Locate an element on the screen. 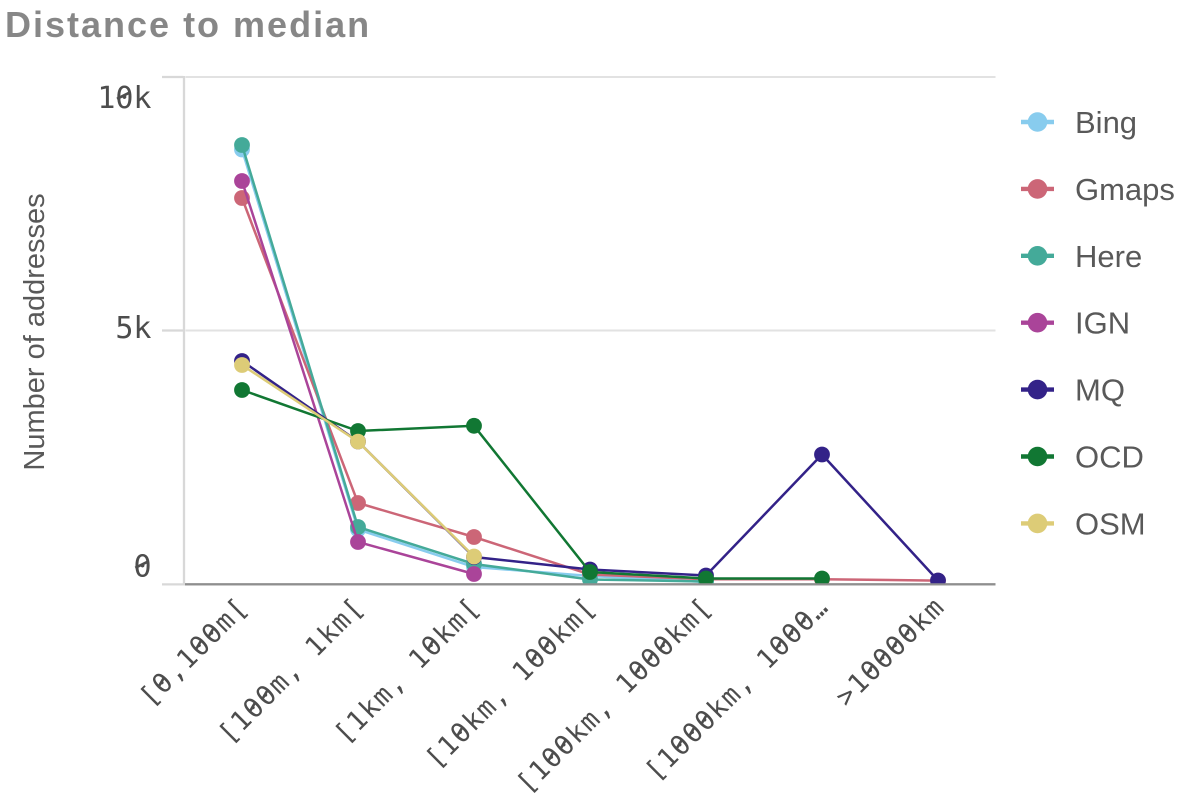 The image size is (1200, 800). svg-text: 10k is located at coordinates (124, 98).